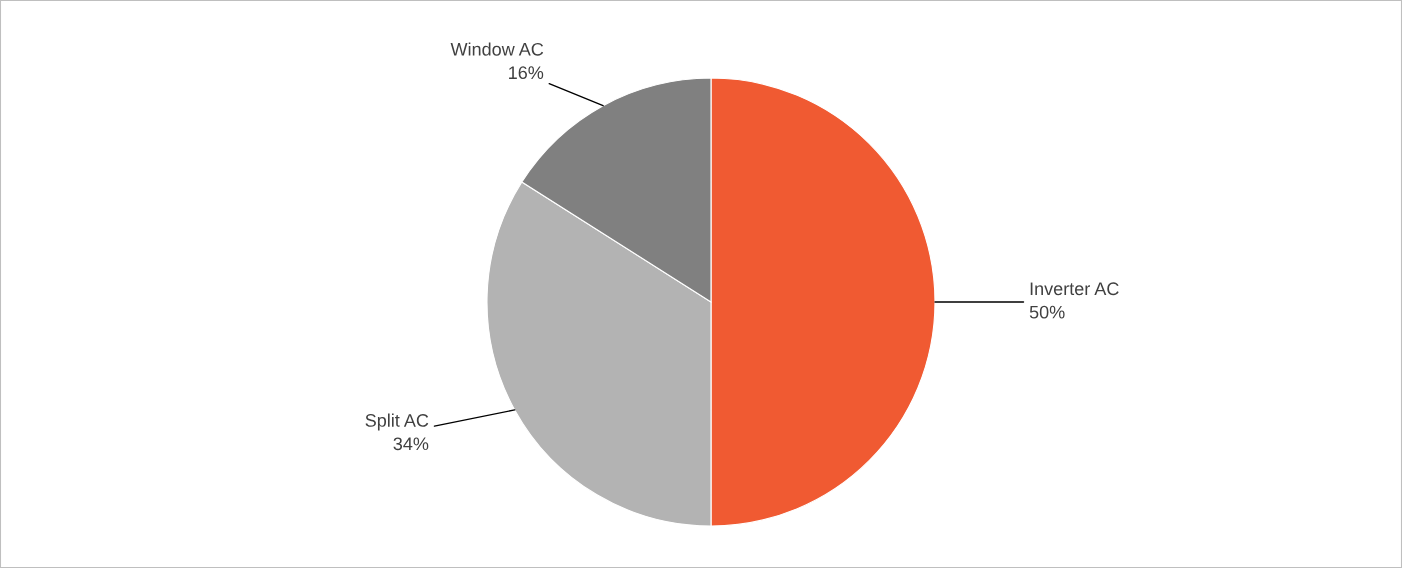 The image size is (1402, 568). I want to click on slice-label: Window AC, so click(497, 49).